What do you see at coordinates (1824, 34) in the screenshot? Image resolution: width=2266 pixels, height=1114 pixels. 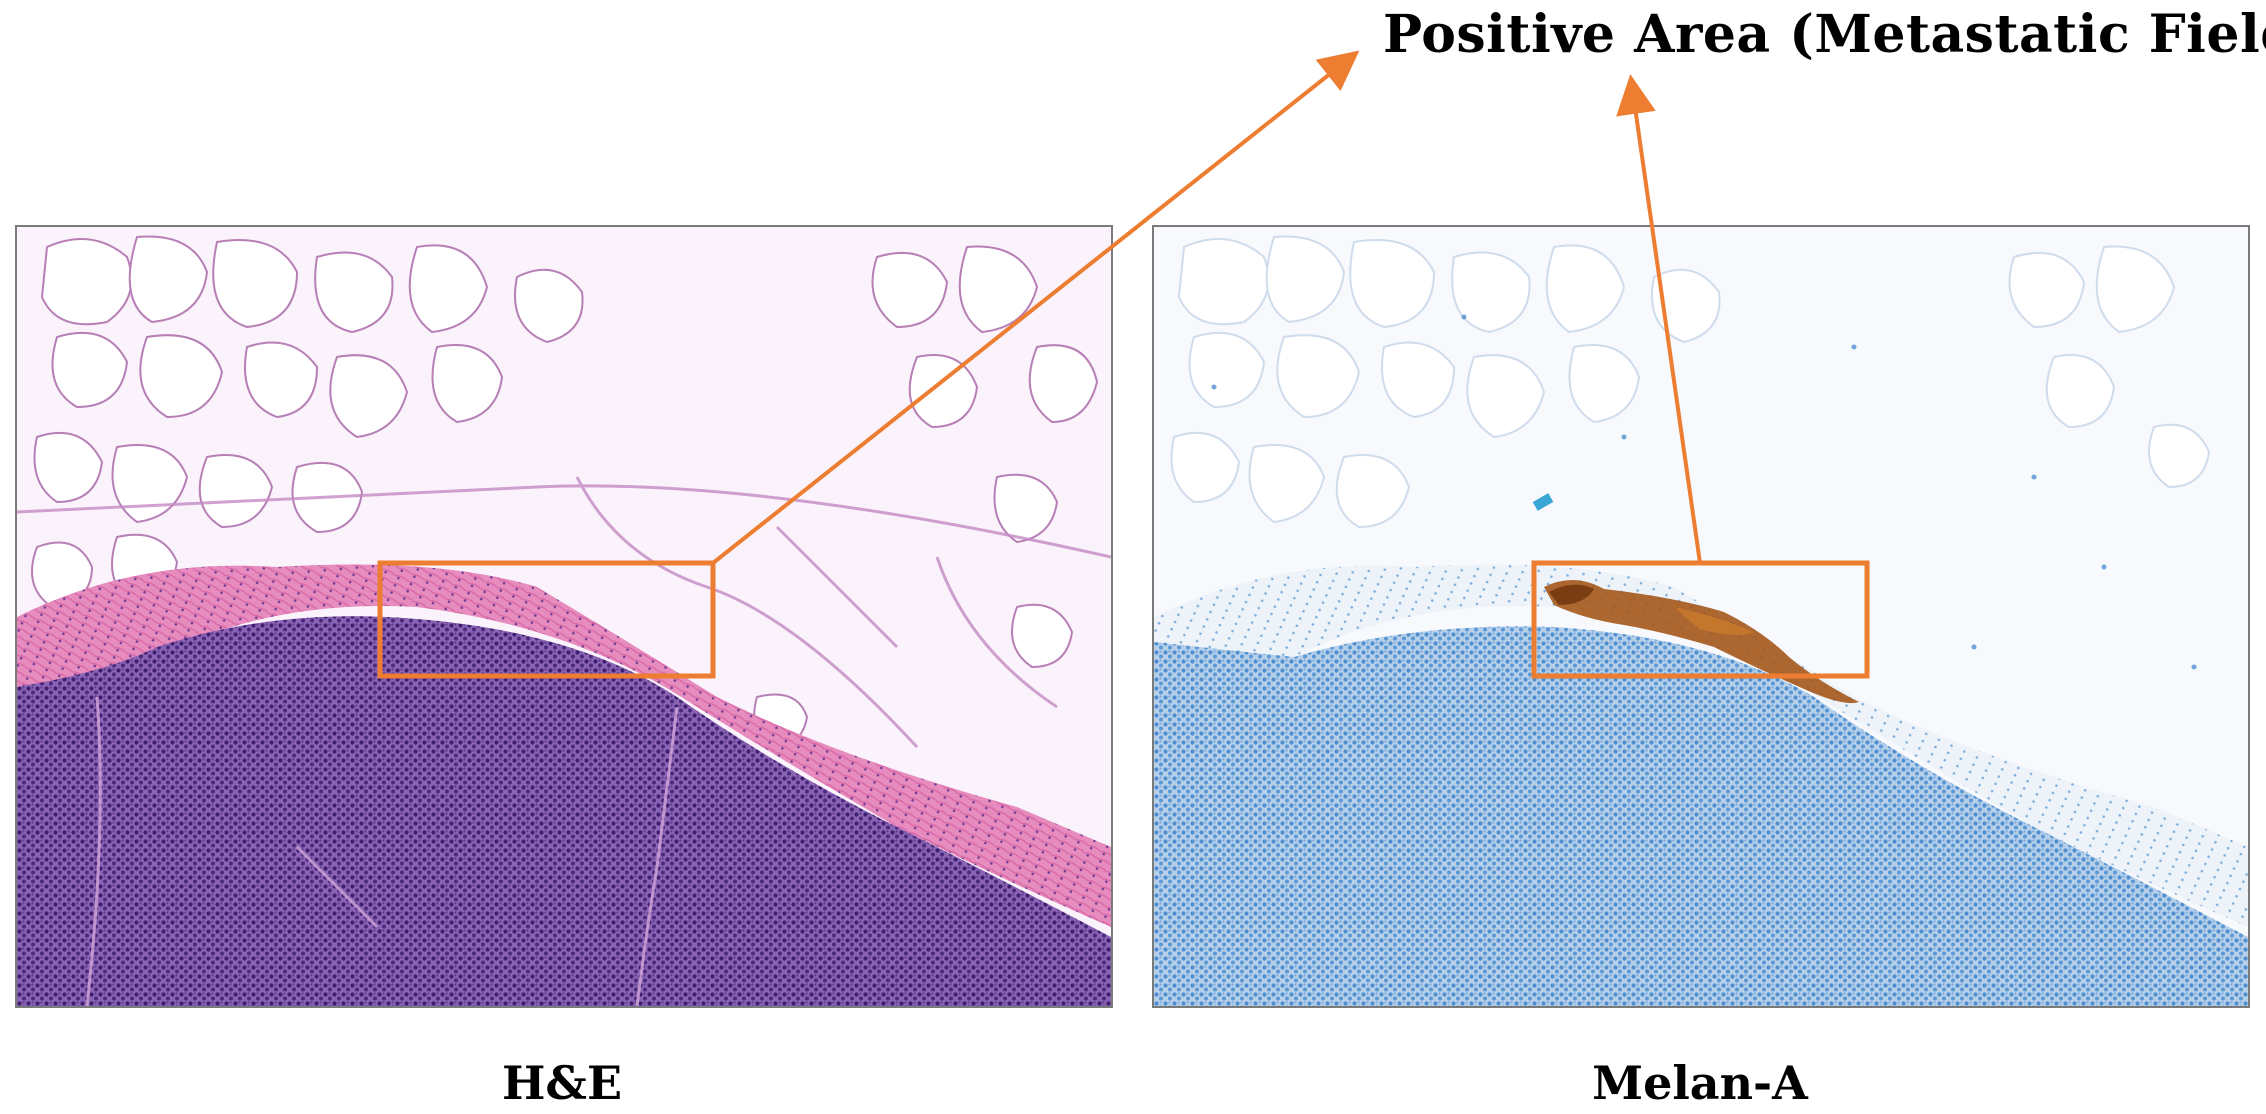 I see `figure-title: Positive Area (Metastatic Field)` at bounding box center [1824, 34].